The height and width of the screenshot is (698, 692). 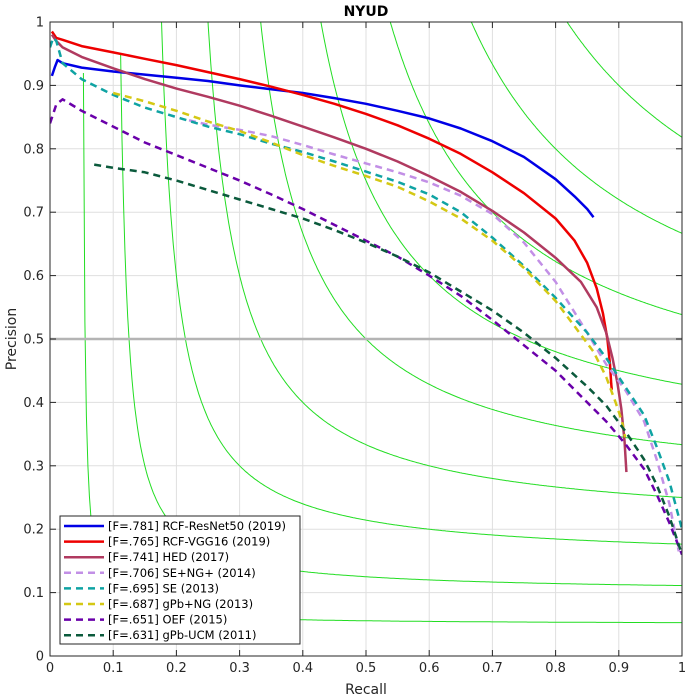 I want to click on x-tick-label: 0.7, so click(x=492, y=668).